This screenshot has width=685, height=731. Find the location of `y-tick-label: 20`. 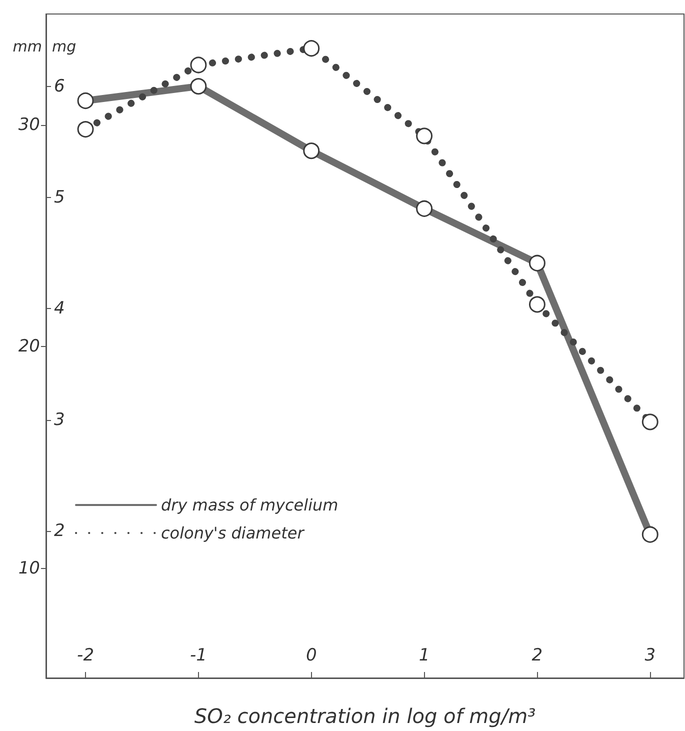

y-tick-label: 20 is located at coordinates (29, 346).